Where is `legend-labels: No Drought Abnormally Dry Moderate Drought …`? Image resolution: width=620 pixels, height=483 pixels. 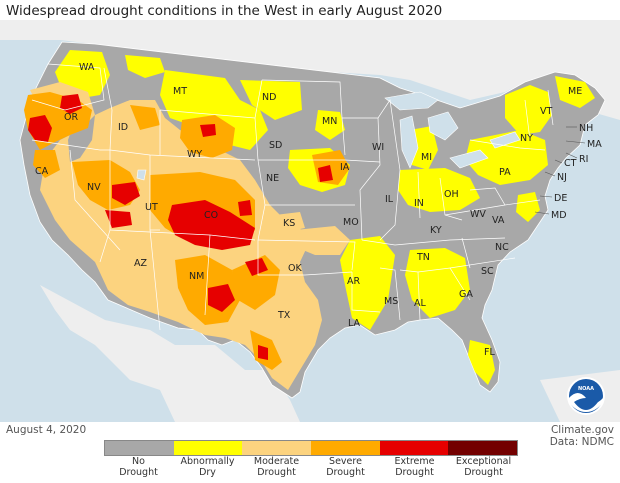
legend-labels: No Drought Abnormally Dry Moderate Drought … is located at coordinates (311, 467).